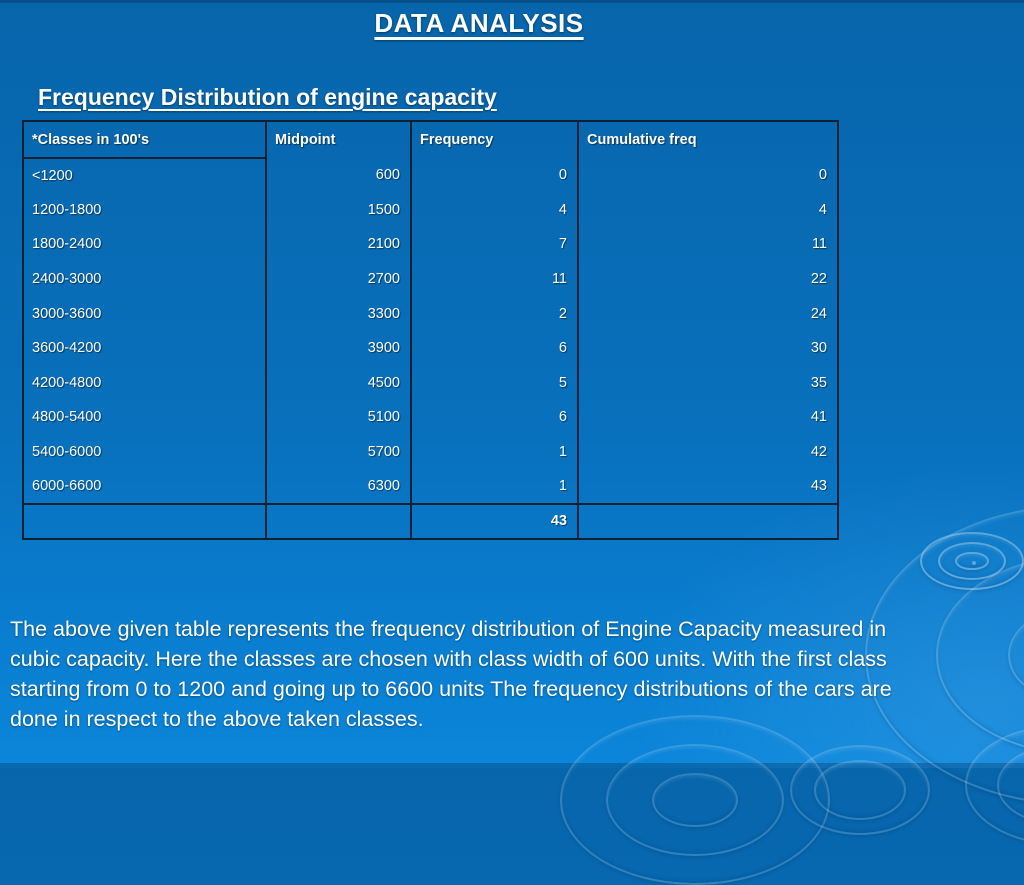 The height and width of the screenshot is (885, 1024). I want to click on total-frequency: 43, so click(494, 520).